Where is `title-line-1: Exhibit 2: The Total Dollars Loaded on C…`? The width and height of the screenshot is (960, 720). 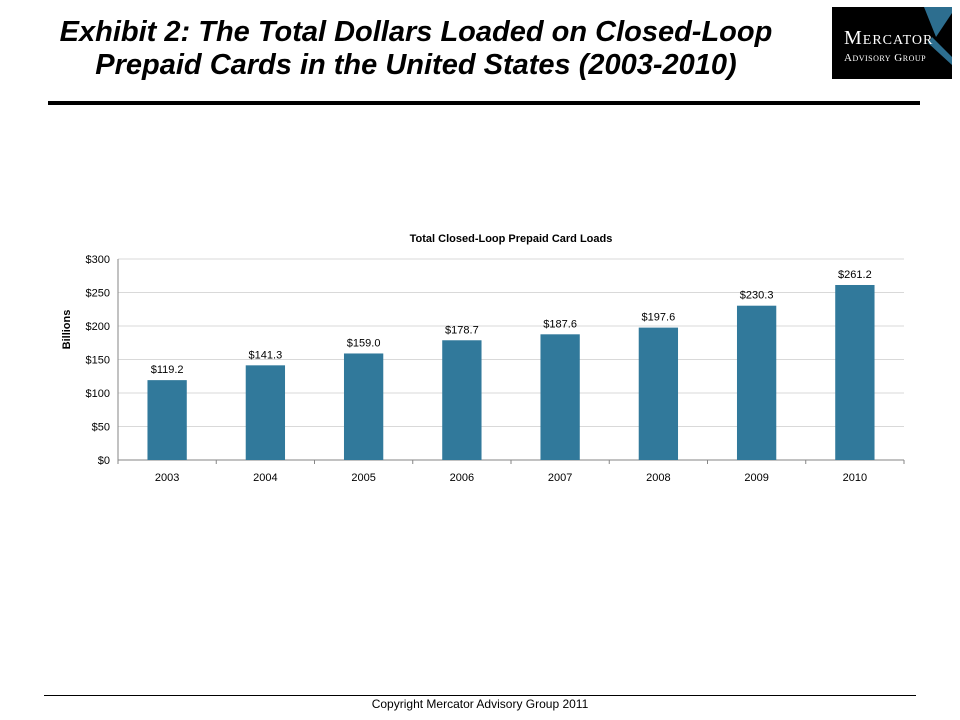 title-line-1: Exhibit 2: The Total Dollars Loaded on C… is located at coordinates (416, 32).